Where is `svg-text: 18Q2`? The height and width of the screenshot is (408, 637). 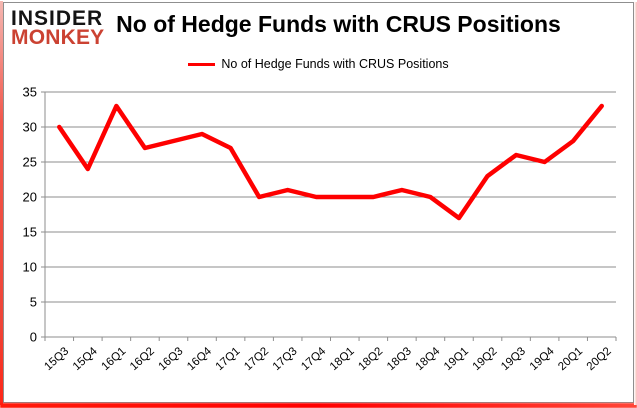 svg-text: 18Q2 is located at coordinates (370, 359).